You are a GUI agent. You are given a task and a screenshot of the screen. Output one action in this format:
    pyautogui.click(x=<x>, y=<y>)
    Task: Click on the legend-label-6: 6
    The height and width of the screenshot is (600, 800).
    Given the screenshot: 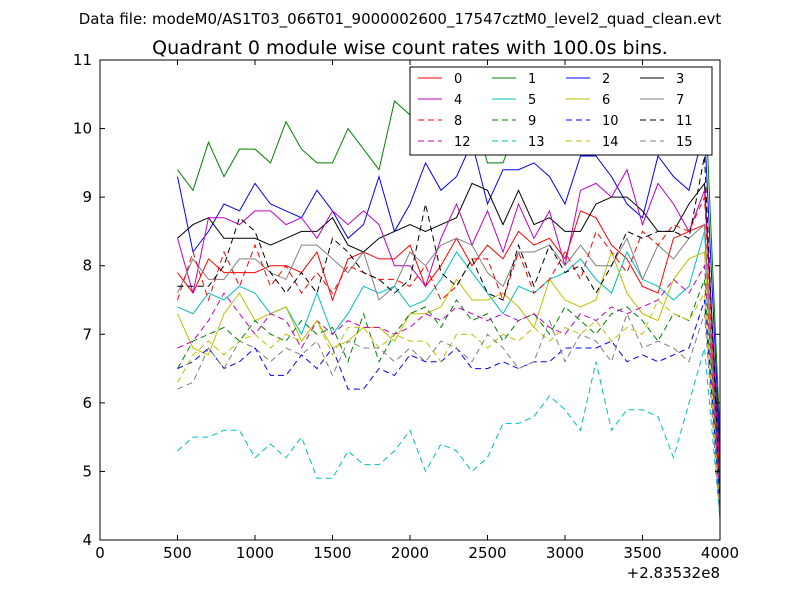 What is the action you would take?
    pyautogui.click(x=606, y=100)
    